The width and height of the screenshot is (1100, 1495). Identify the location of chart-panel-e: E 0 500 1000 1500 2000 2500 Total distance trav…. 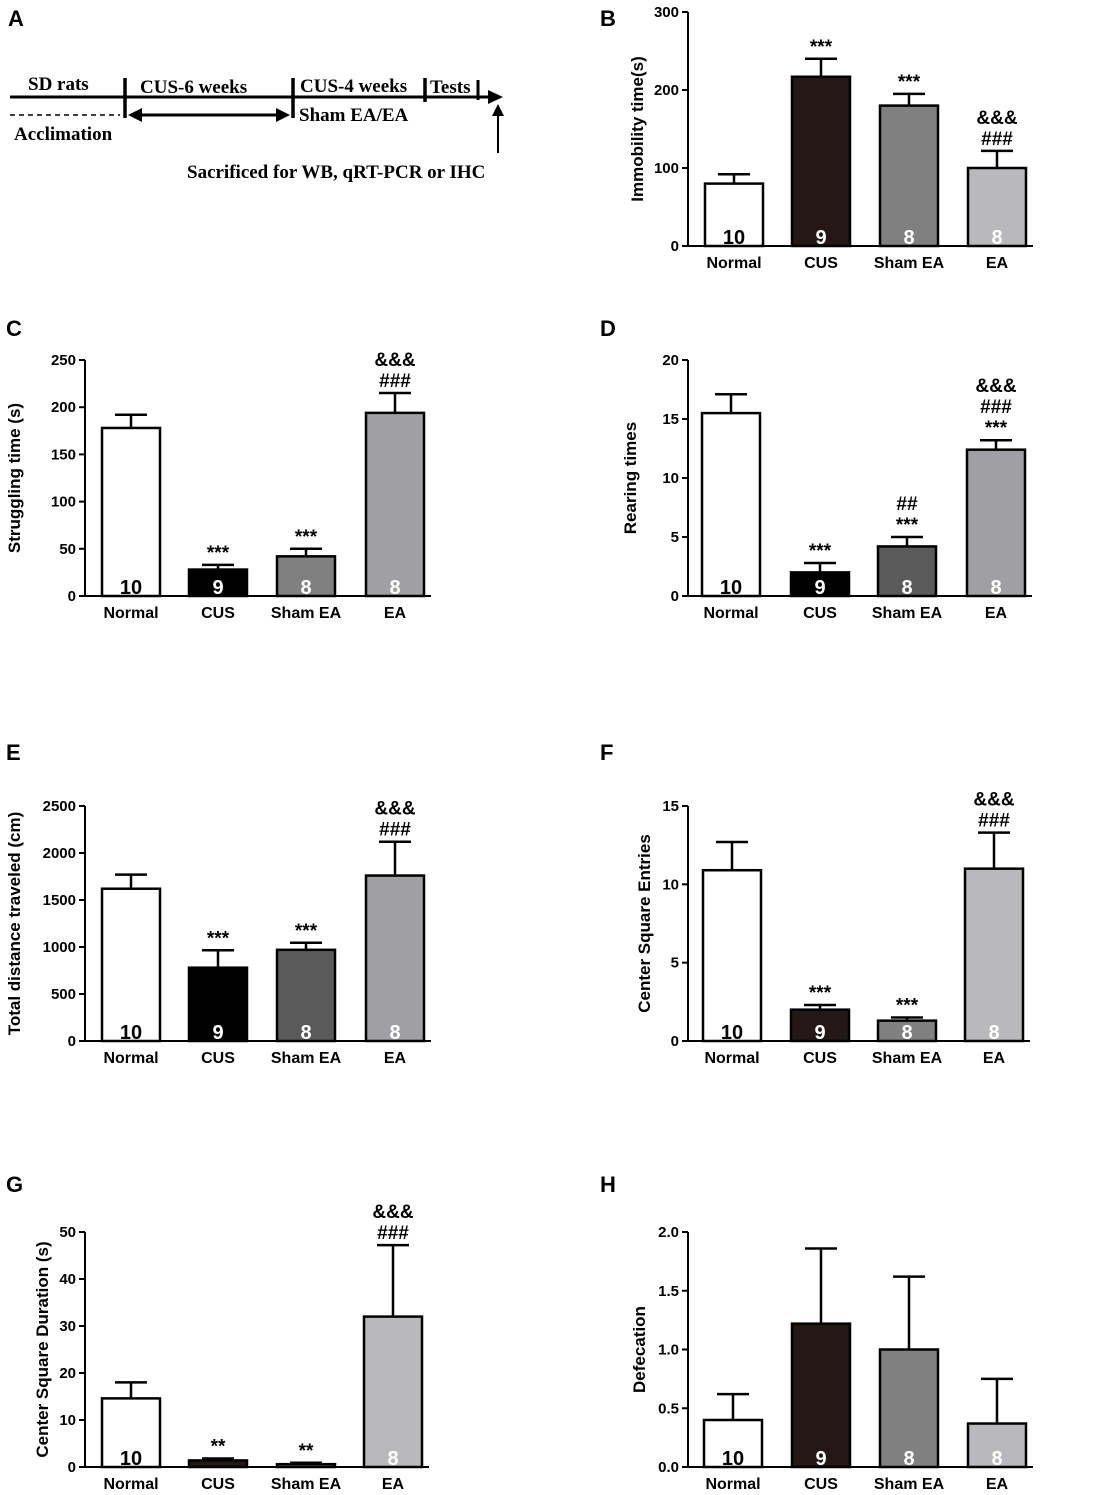
(218, 903).